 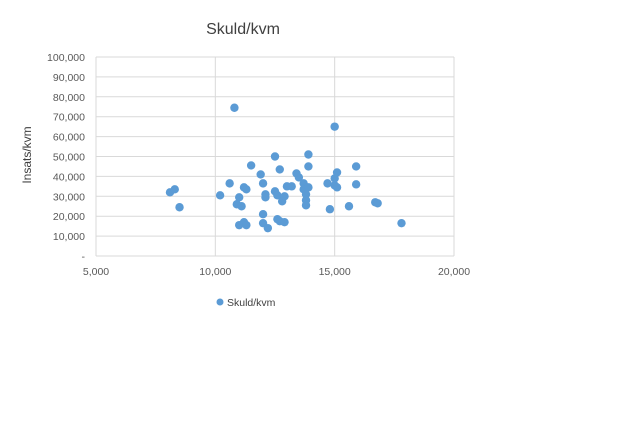 I want to click on y-tick-label: 20,000, so click(x=69, y=217).